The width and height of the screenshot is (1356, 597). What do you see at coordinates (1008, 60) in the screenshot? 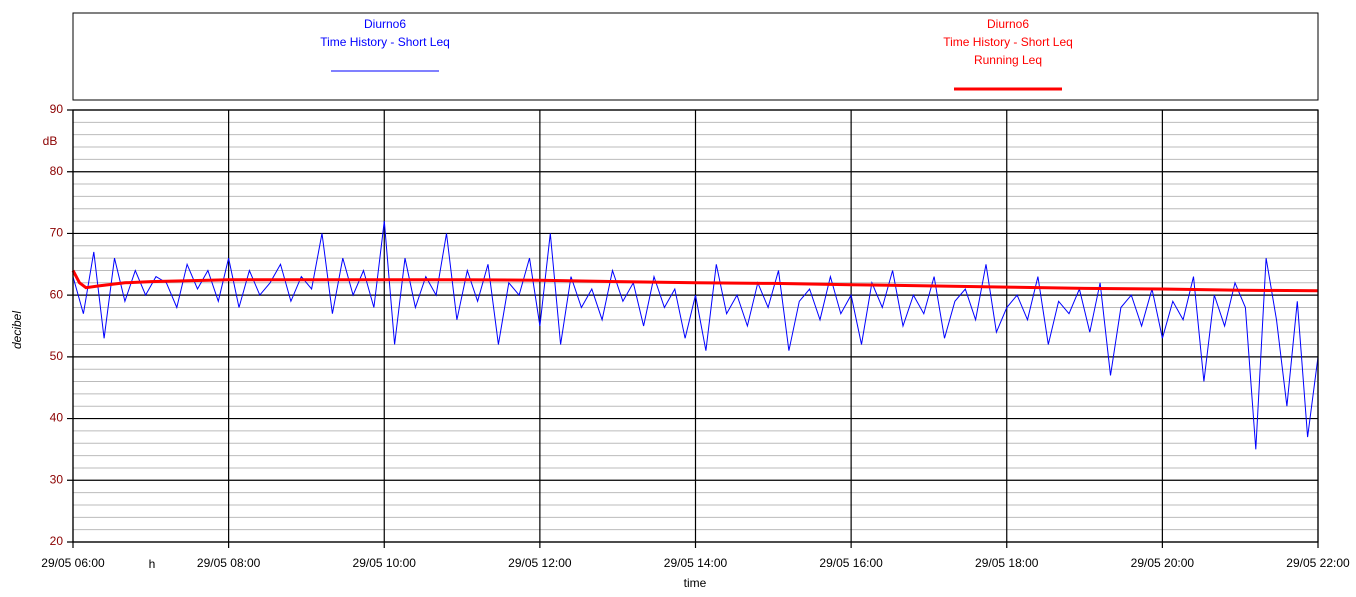
I see `legend-label: Running Leq` at bounding box center [1008, 60].